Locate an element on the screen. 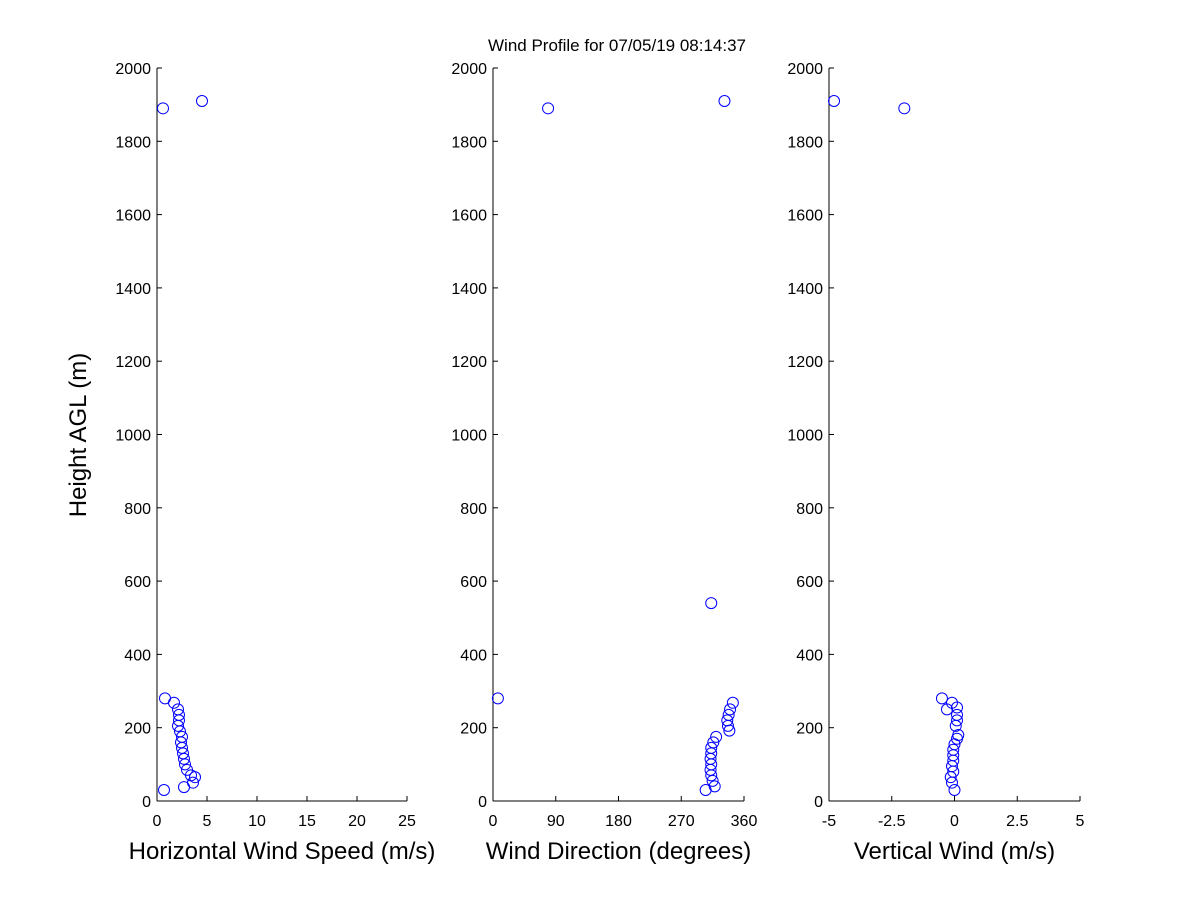 This screenshot has height=900, width=1200. x-tick-label: 90 is located at coordinates (556, 821).